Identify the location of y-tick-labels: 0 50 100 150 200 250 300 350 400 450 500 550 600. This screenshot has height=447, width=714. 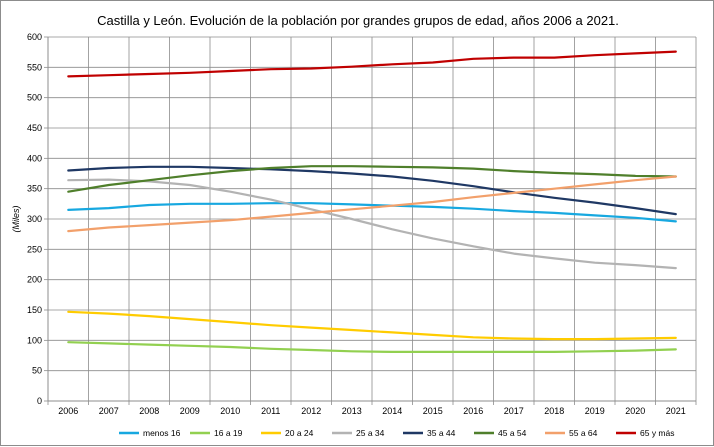
(34, 219).